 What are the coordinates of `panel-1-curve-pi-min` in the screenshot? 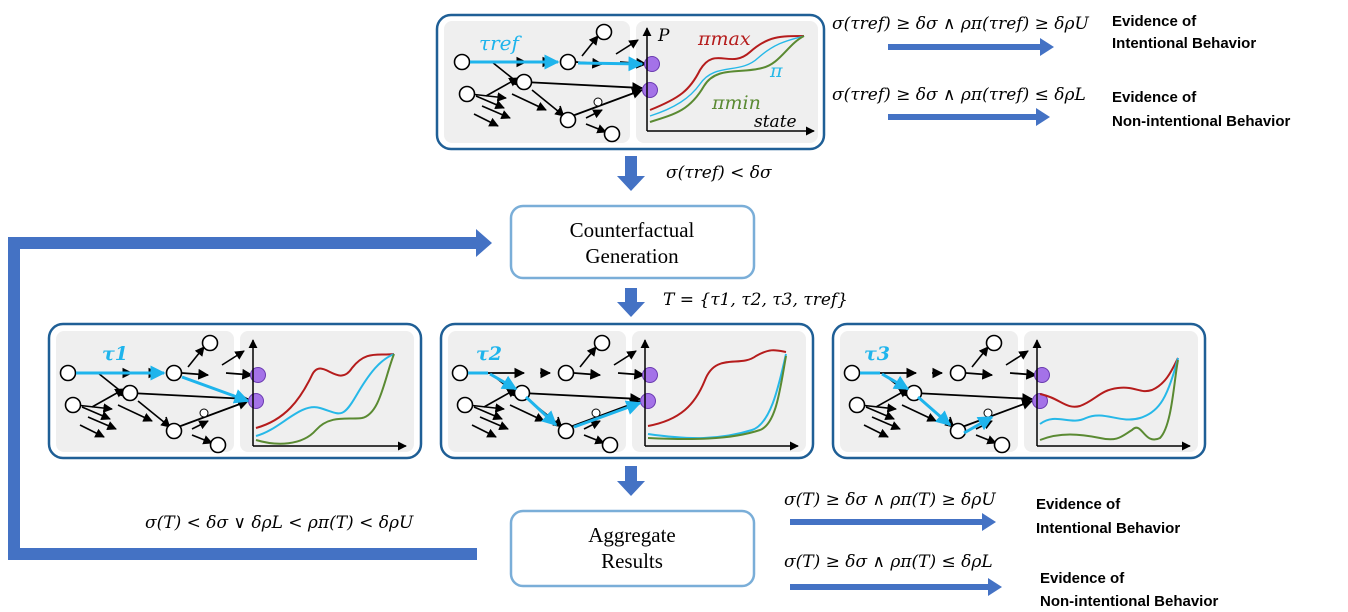 It's located at (325, 399).